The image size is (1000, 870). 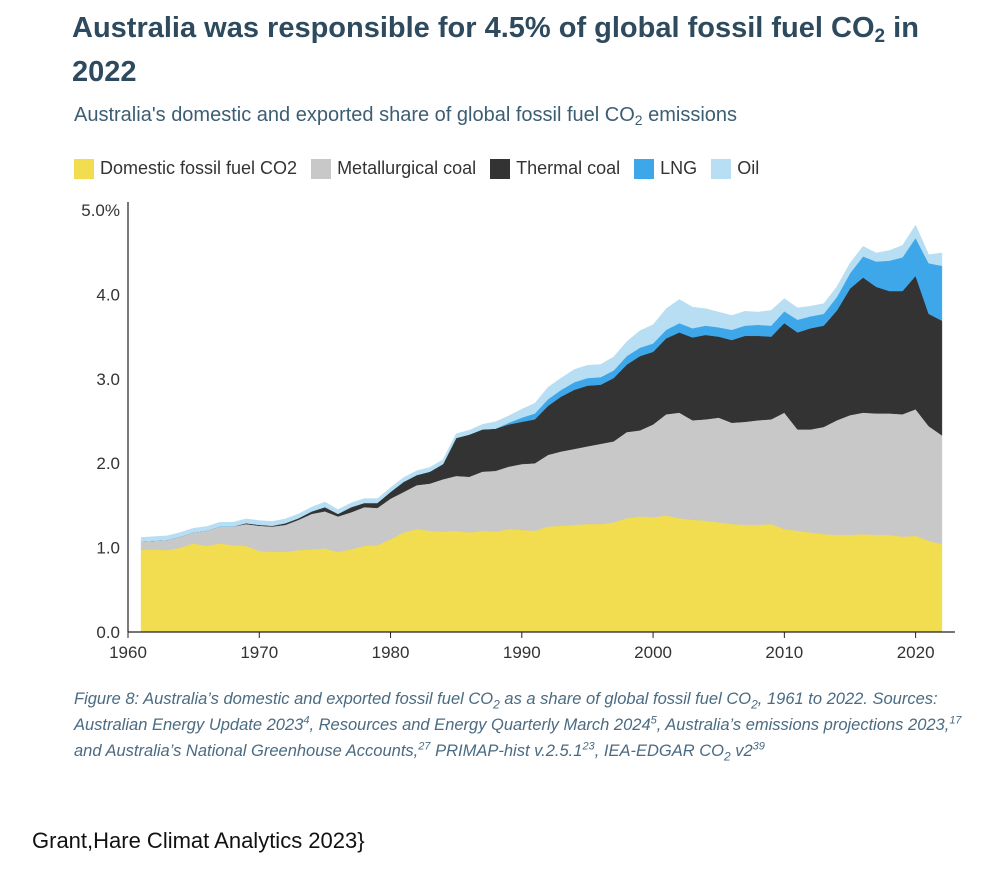 I want to click on legend-item-2: Thermal coal, so click(x=555, y=168).